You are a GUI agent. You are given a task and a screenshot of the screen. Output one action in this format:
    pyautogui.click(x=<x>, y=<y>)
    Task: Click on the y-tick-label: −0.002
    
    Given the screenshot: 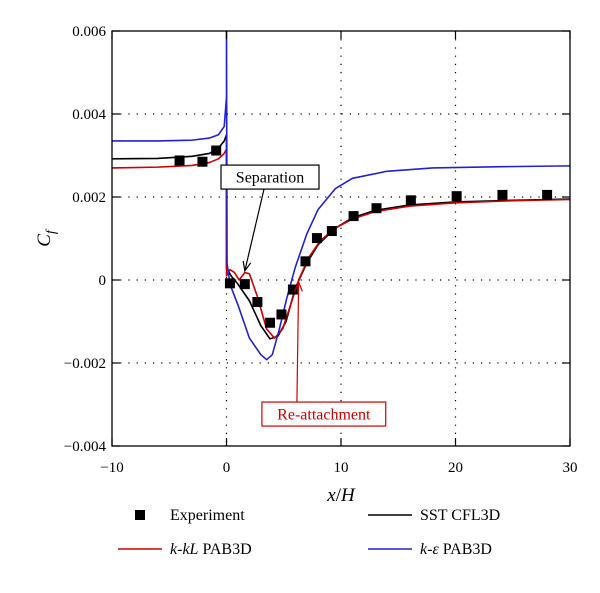 What is the action you would take?
    pyautogui.click(x=85, y=364)
    